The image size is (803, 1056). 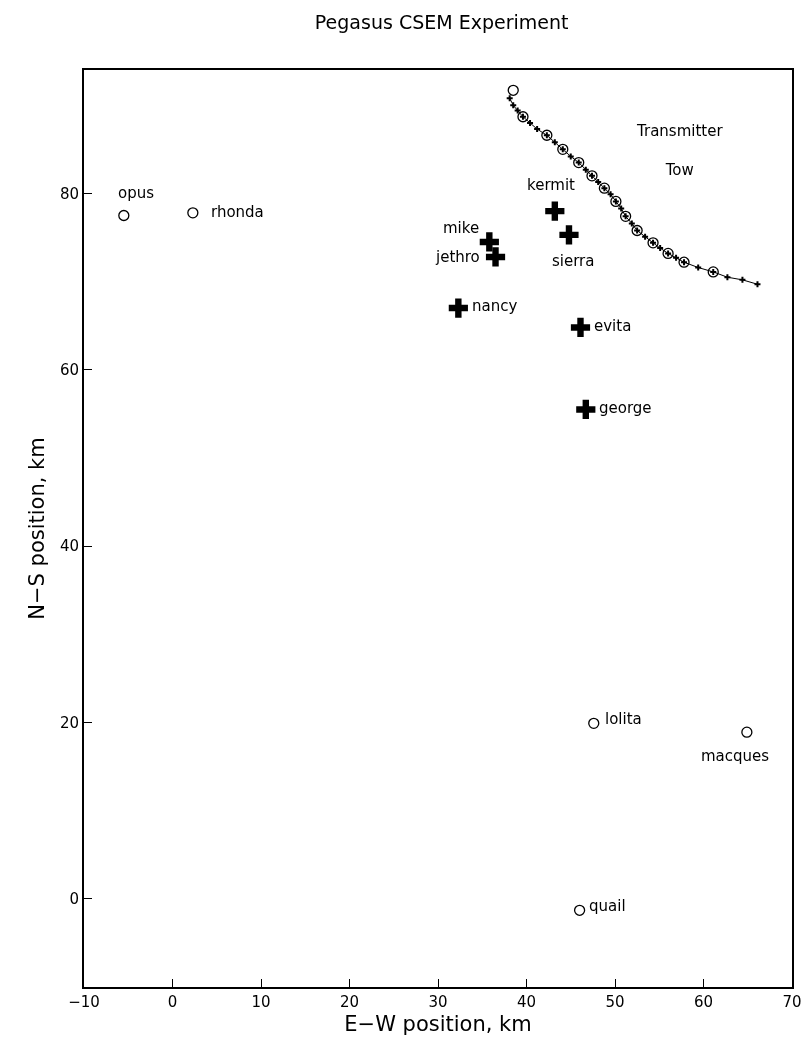 What do you see at coordinates (69, 370) in the screenshot?
I see `y-tick-label: 60` at bounding box center [69, 370].